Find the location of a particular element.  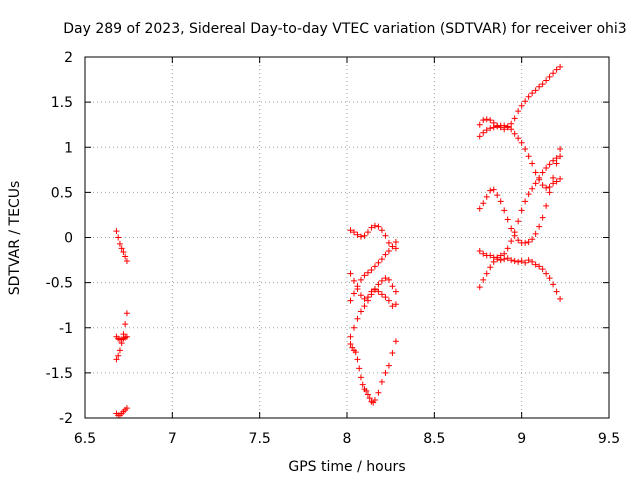

y-tick-label: -0.5 is located at coordinates (59, 284).